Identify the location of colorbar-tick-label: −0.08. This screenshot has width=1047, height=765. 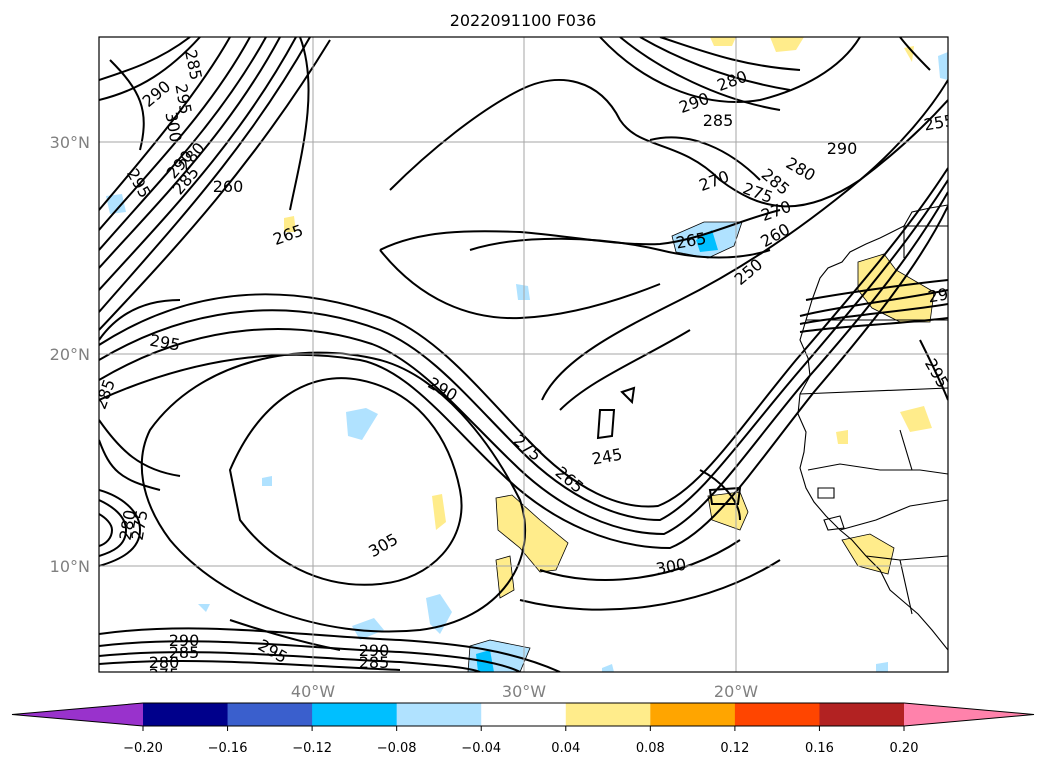
(397, 748).